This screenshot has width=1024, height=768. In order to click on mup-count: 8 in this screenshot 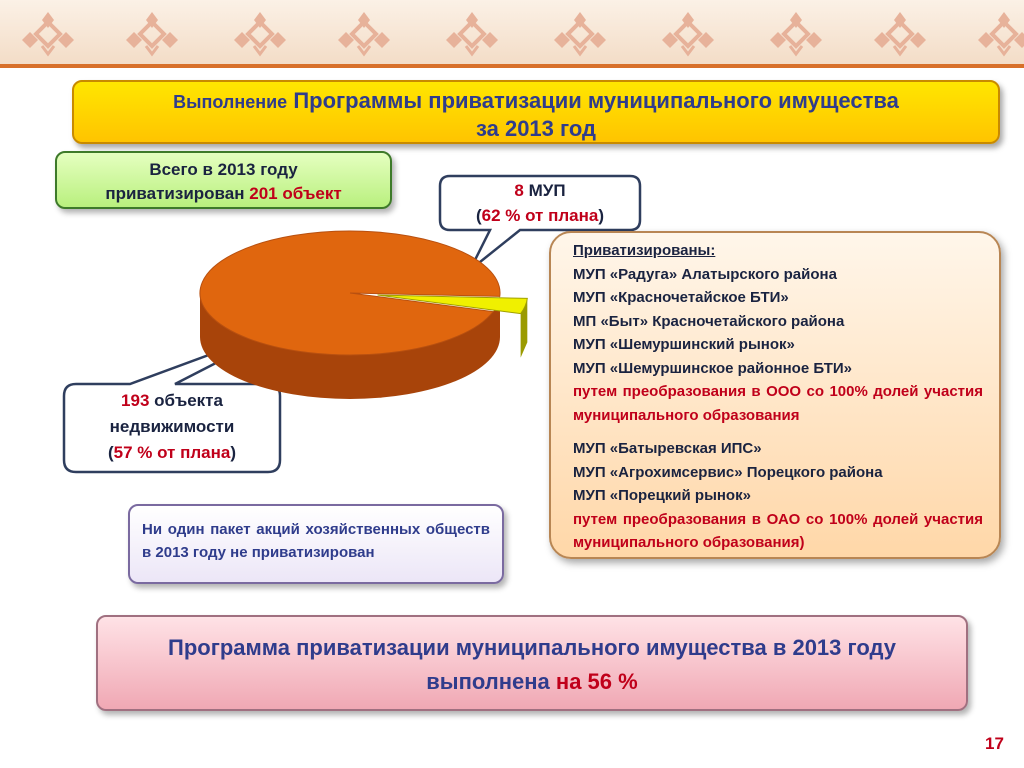, I will do `click(519, 190)`.